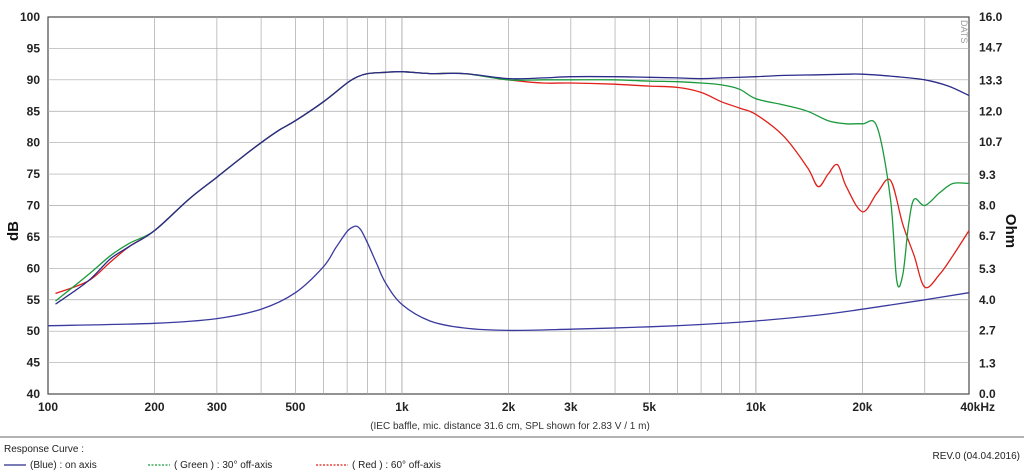  I want to click on y2-tick-label: 8.0, so click(987, 206).